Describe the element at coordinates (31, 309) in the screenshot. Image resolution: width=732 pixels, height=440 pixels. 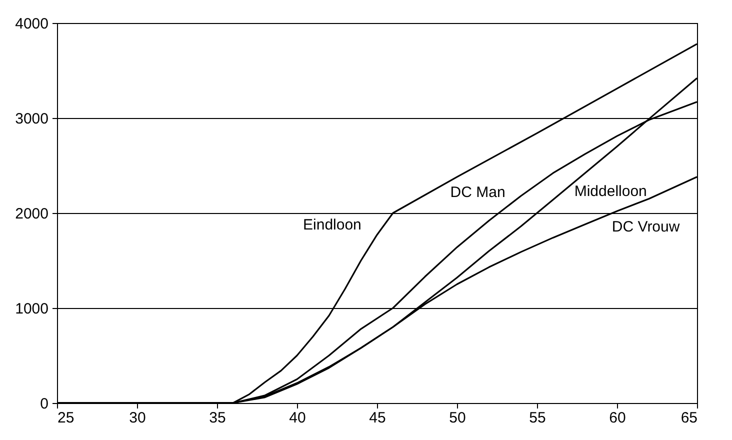
I see `y-tick-label: 1000` at that location.